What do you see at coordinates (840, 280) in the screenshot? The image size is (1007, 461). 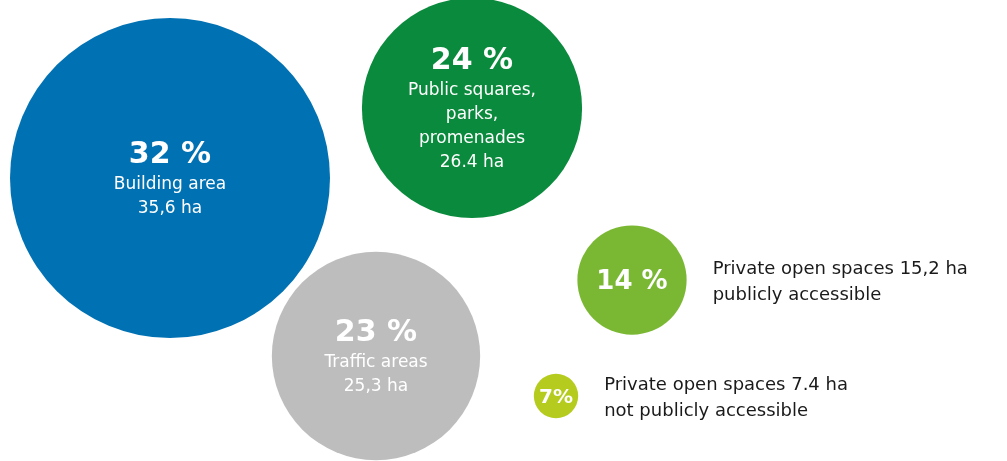 I see `category-label: Private open spaces 15,2 ha publicly accessible` at bounding box center [840, 280].